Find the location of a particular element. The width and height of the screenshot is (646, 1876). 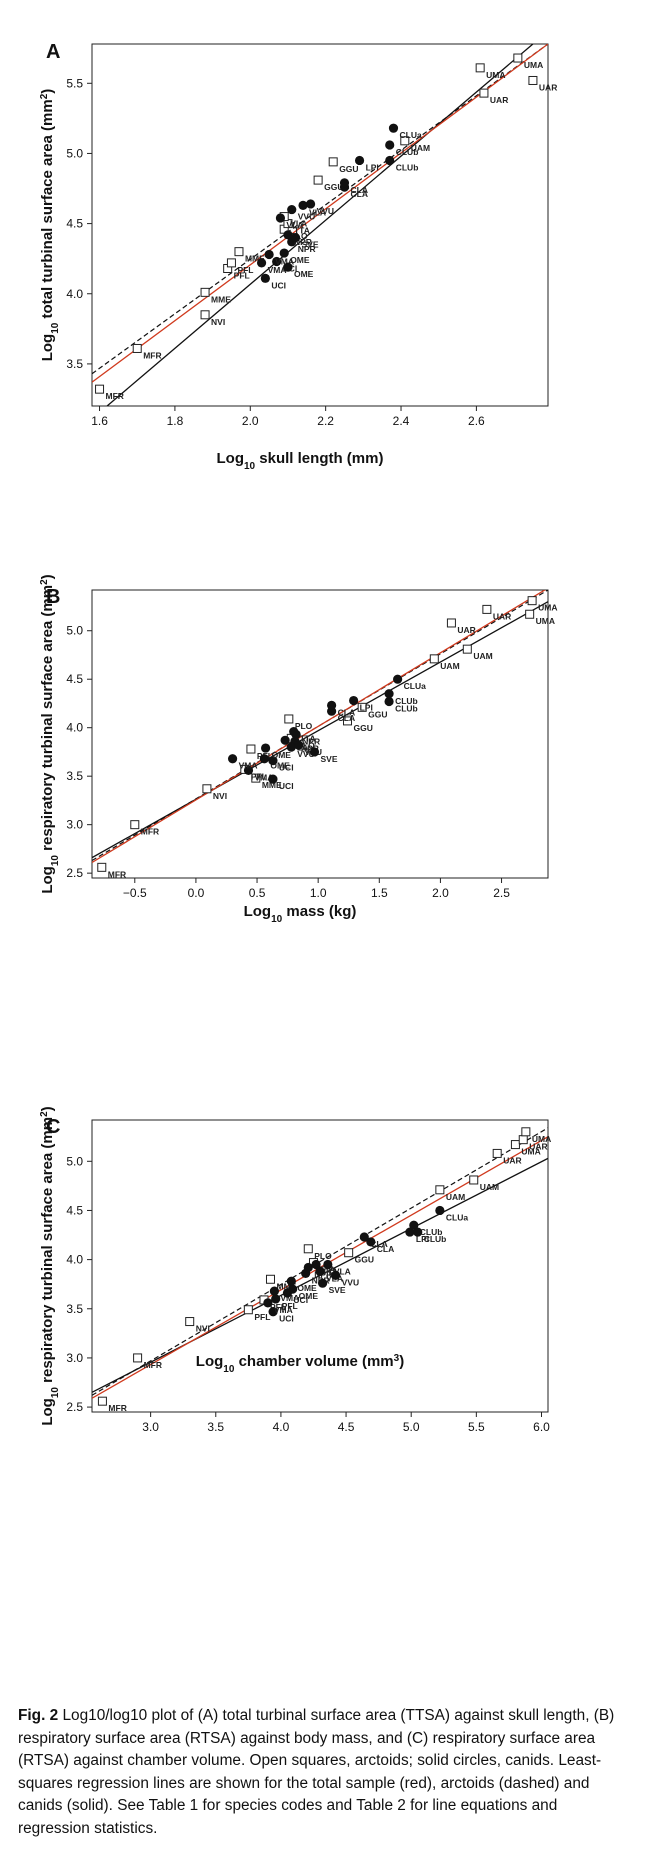

x-tick-label: −0.5 is located at coordinates (135, 893).